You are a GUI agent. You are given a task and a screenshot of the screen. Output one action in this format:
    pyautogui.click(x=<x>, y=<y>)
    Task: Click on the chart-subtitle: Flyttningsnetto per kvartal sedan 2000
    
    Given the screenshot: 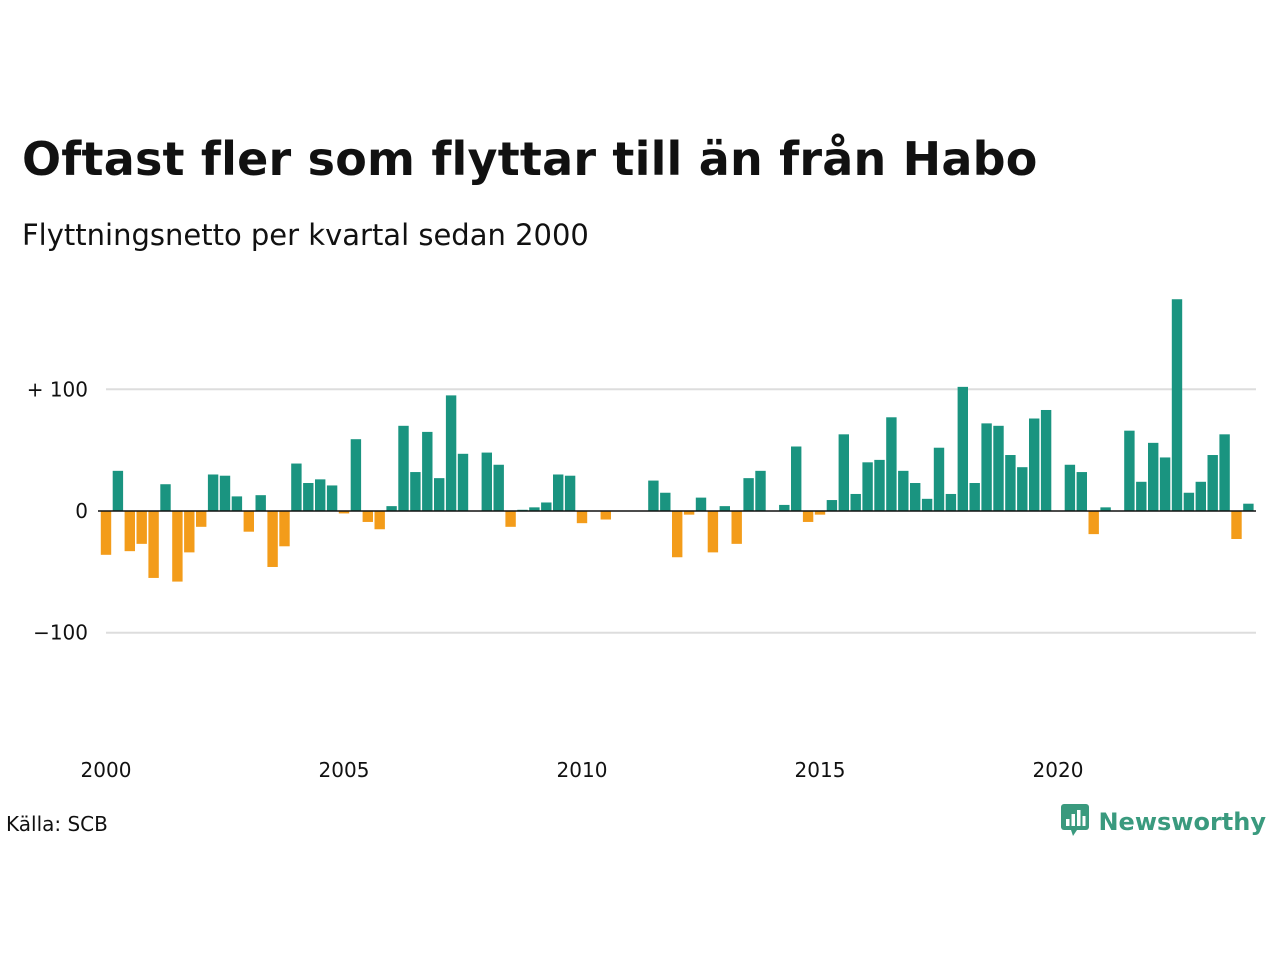 What is the action you would take?
    pyautogui.click(x=305, y=235)
    